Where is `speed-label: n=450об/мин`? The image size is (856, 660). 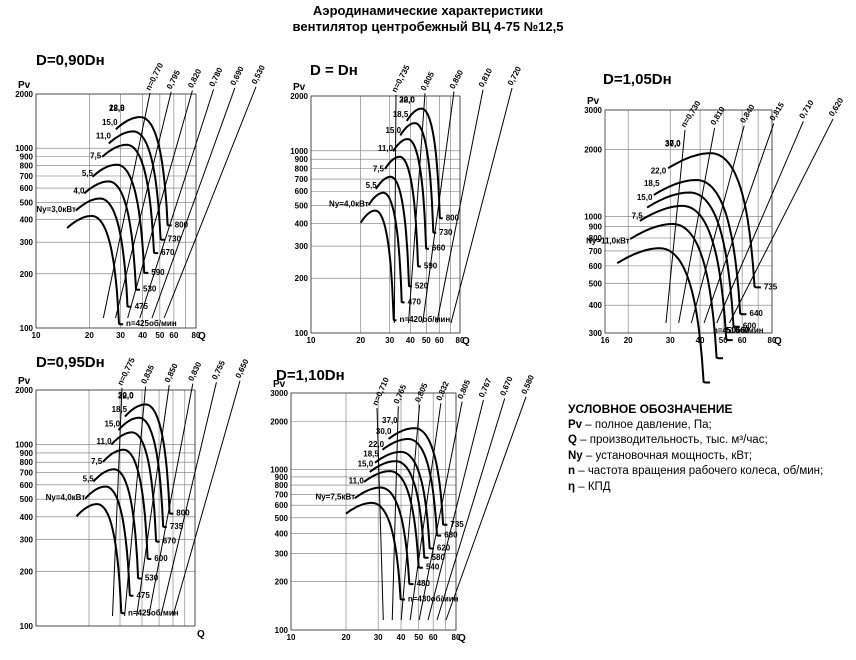
speed-label: n=450об/мин is located at coordinates (738, 330).